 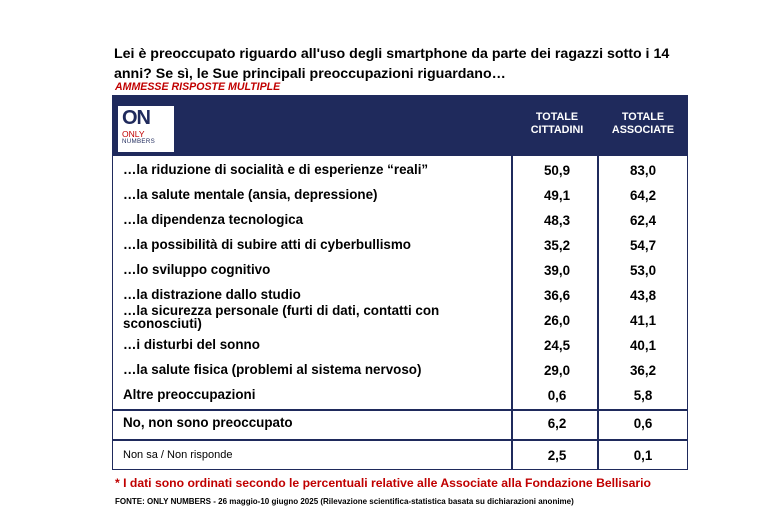 I want to click on column-header-cittadini: TOTALE CITTADINI, so click(x=557, y=123).